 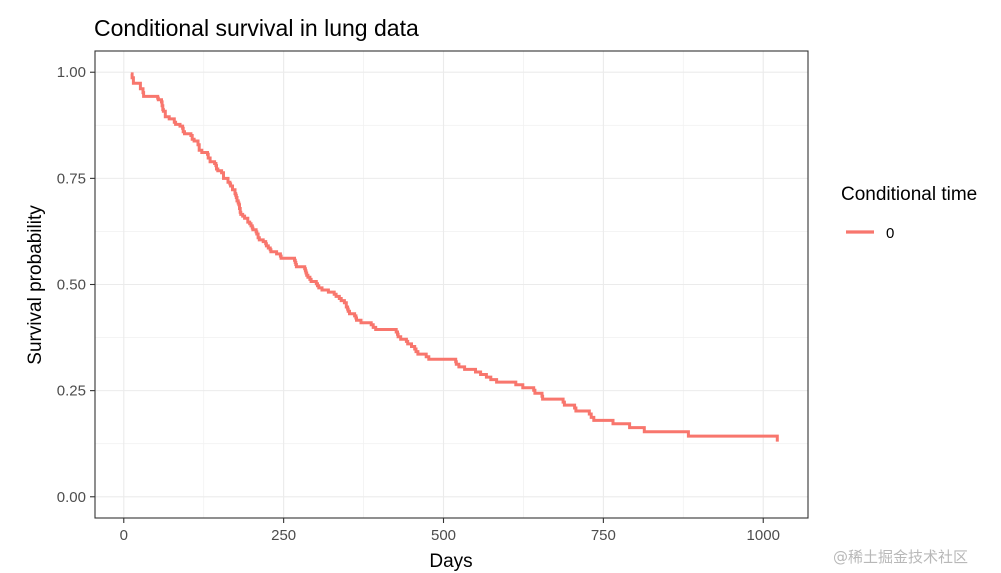 What do you see at coordinates (450, 561) in the screenshot?
I see `x-axis-title: Days` at bounding box center [450, 561].